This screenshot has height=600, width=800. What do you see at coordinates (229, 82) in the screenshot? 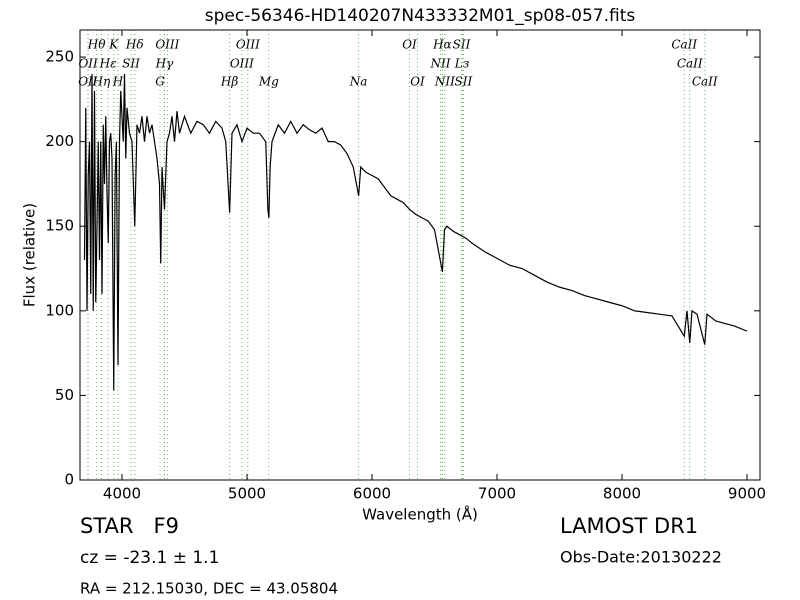
I see `spectral-line-label: Hβ` at bounding box center [229, 82].